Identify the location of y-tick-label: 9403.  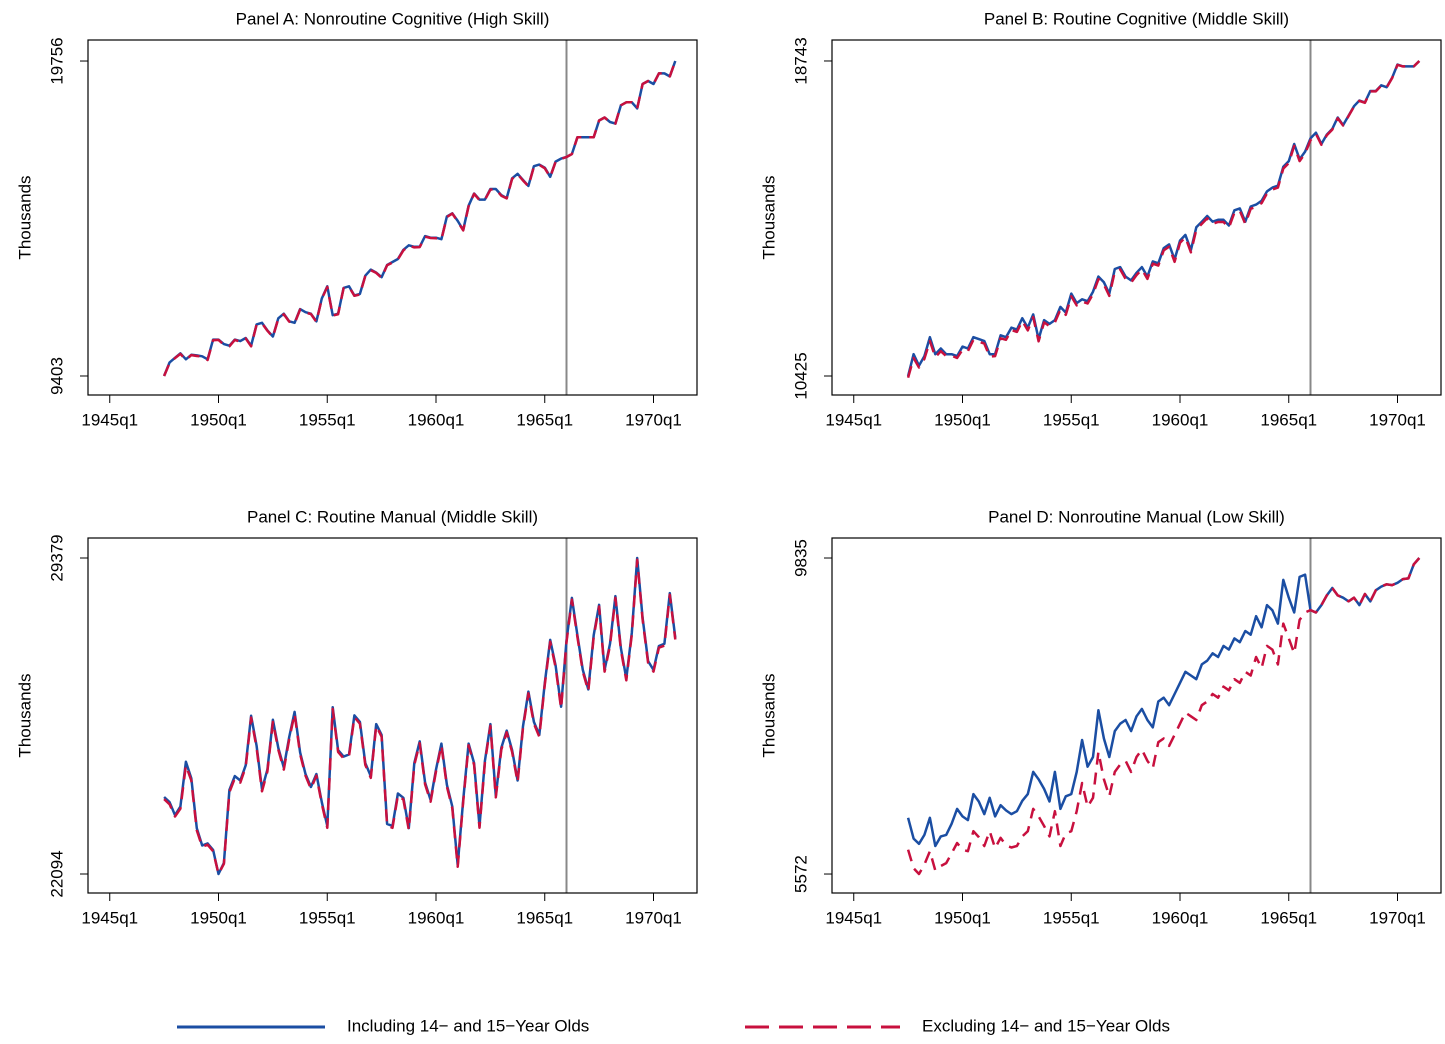
(56, 376).